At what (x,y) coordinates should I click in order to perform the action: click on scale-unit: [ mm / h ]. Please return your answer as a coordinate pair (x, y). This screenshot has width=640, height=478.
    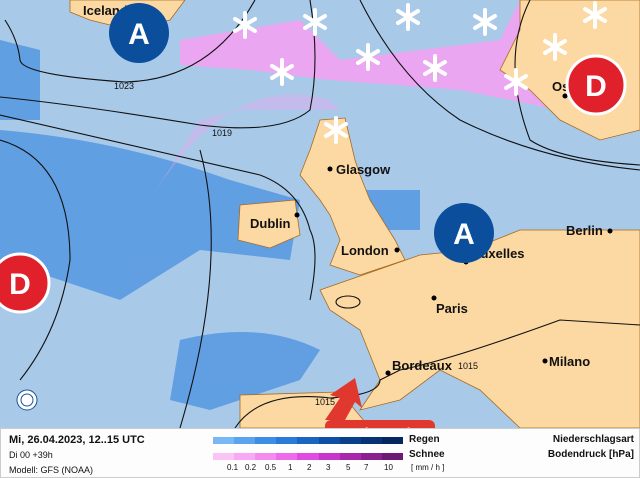
    Looking at the image, I should click on (428, 467).